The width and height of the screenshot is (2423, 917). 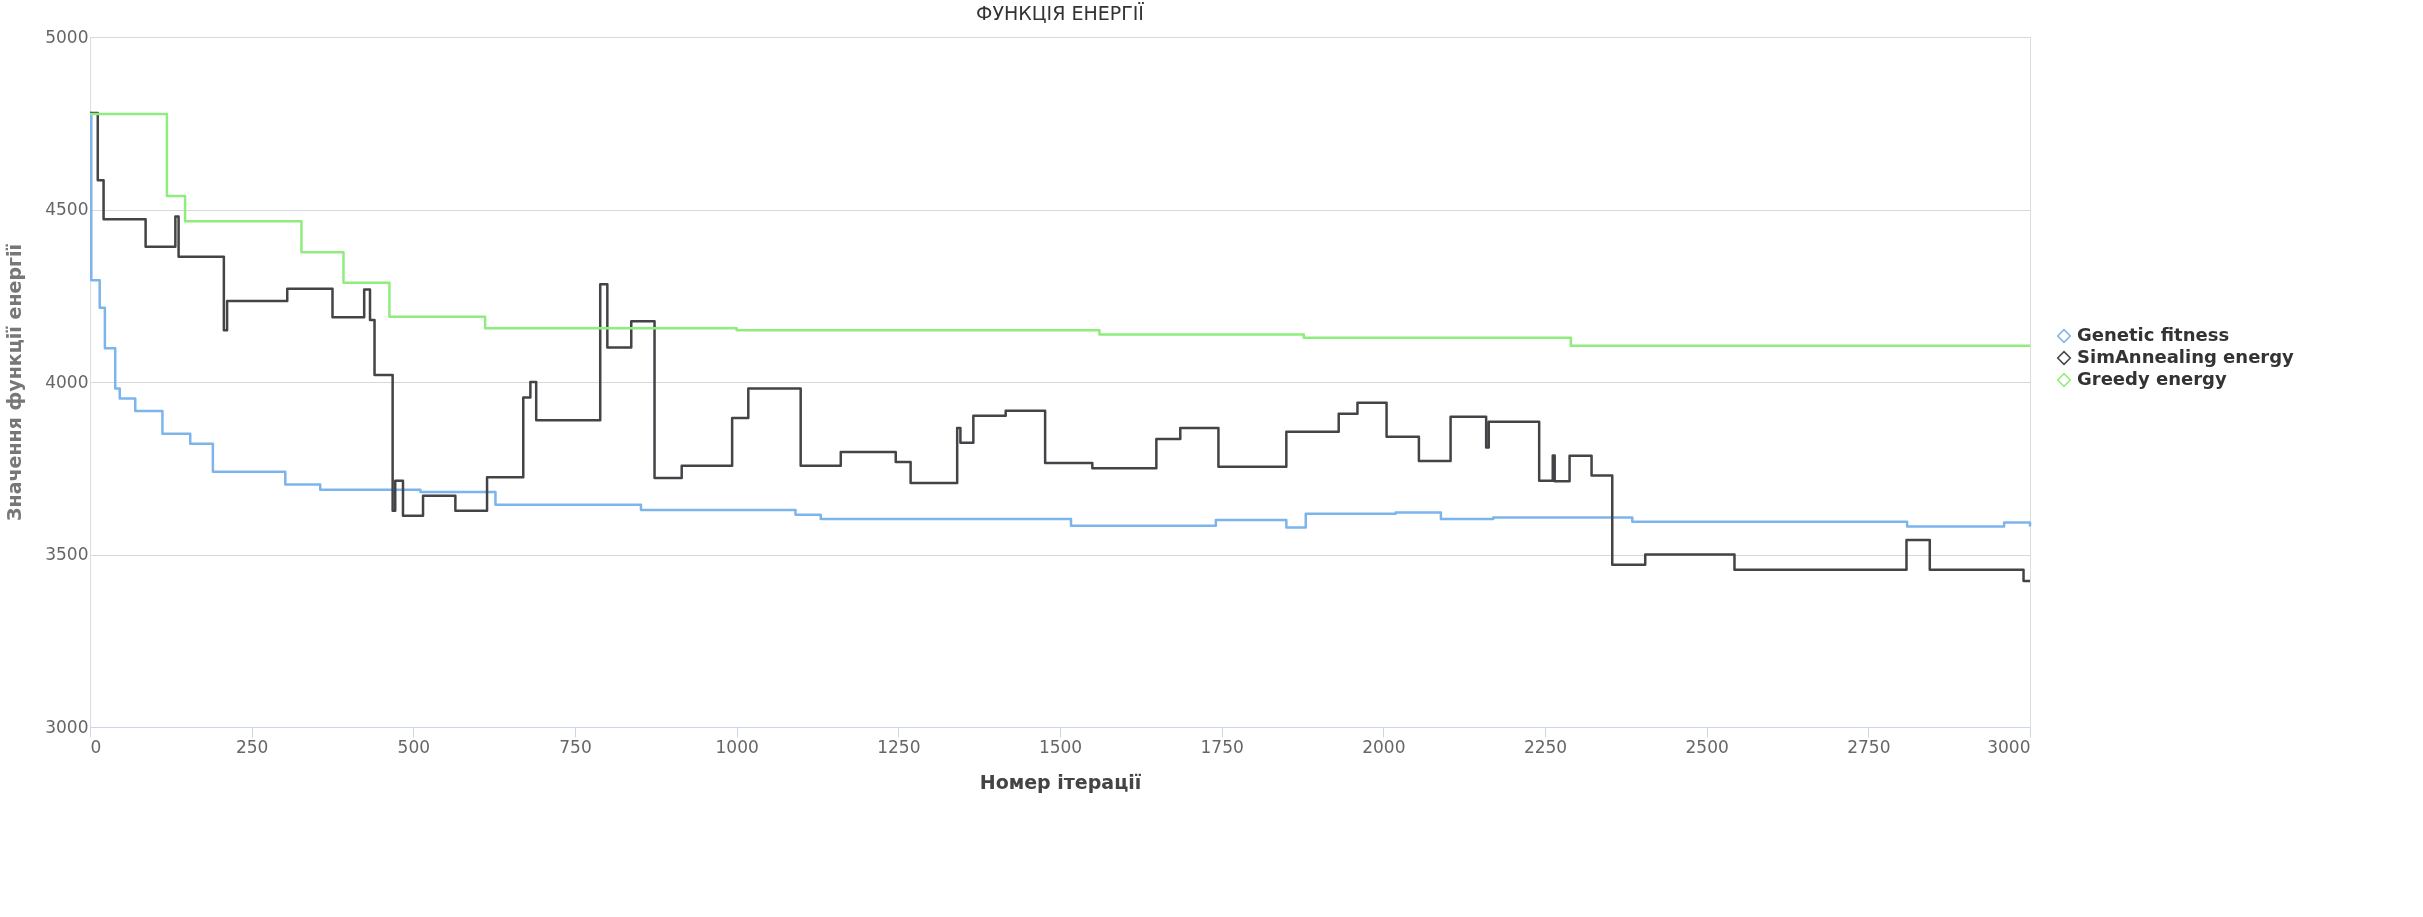 I want to click on x-tick-label: 0, so click(x=96, y=746).